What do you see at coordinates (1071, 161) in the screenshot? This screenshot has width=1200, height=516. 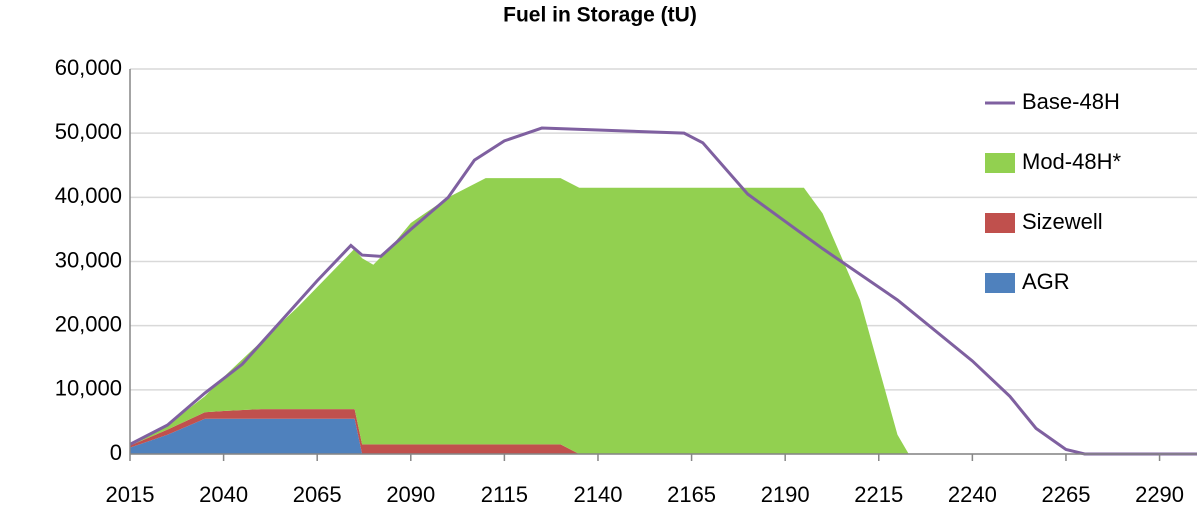 I see `legend-label: Mod-48H*` at bounding box center [1071, 161].